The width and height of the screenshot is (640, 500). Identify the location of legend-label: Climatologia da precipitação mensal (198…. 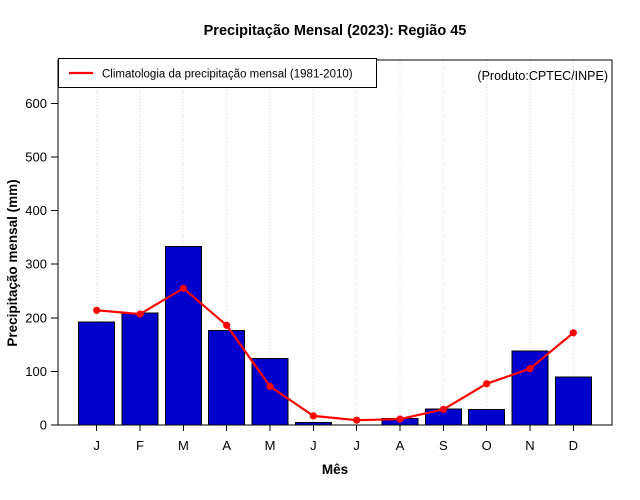
(227, 75).